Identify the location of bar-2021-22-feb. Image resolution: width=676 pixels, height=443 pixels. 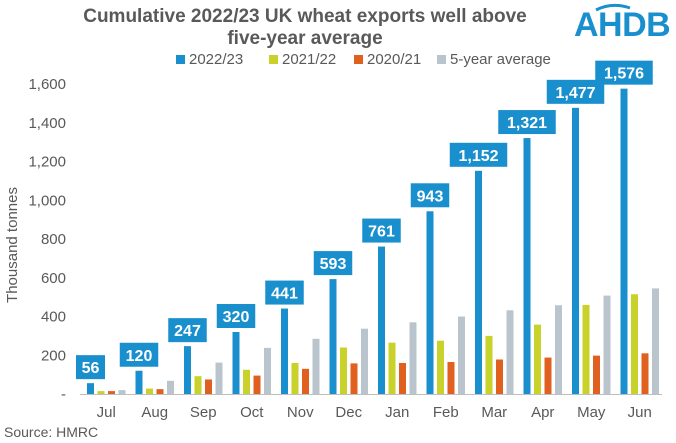
(440, 367).